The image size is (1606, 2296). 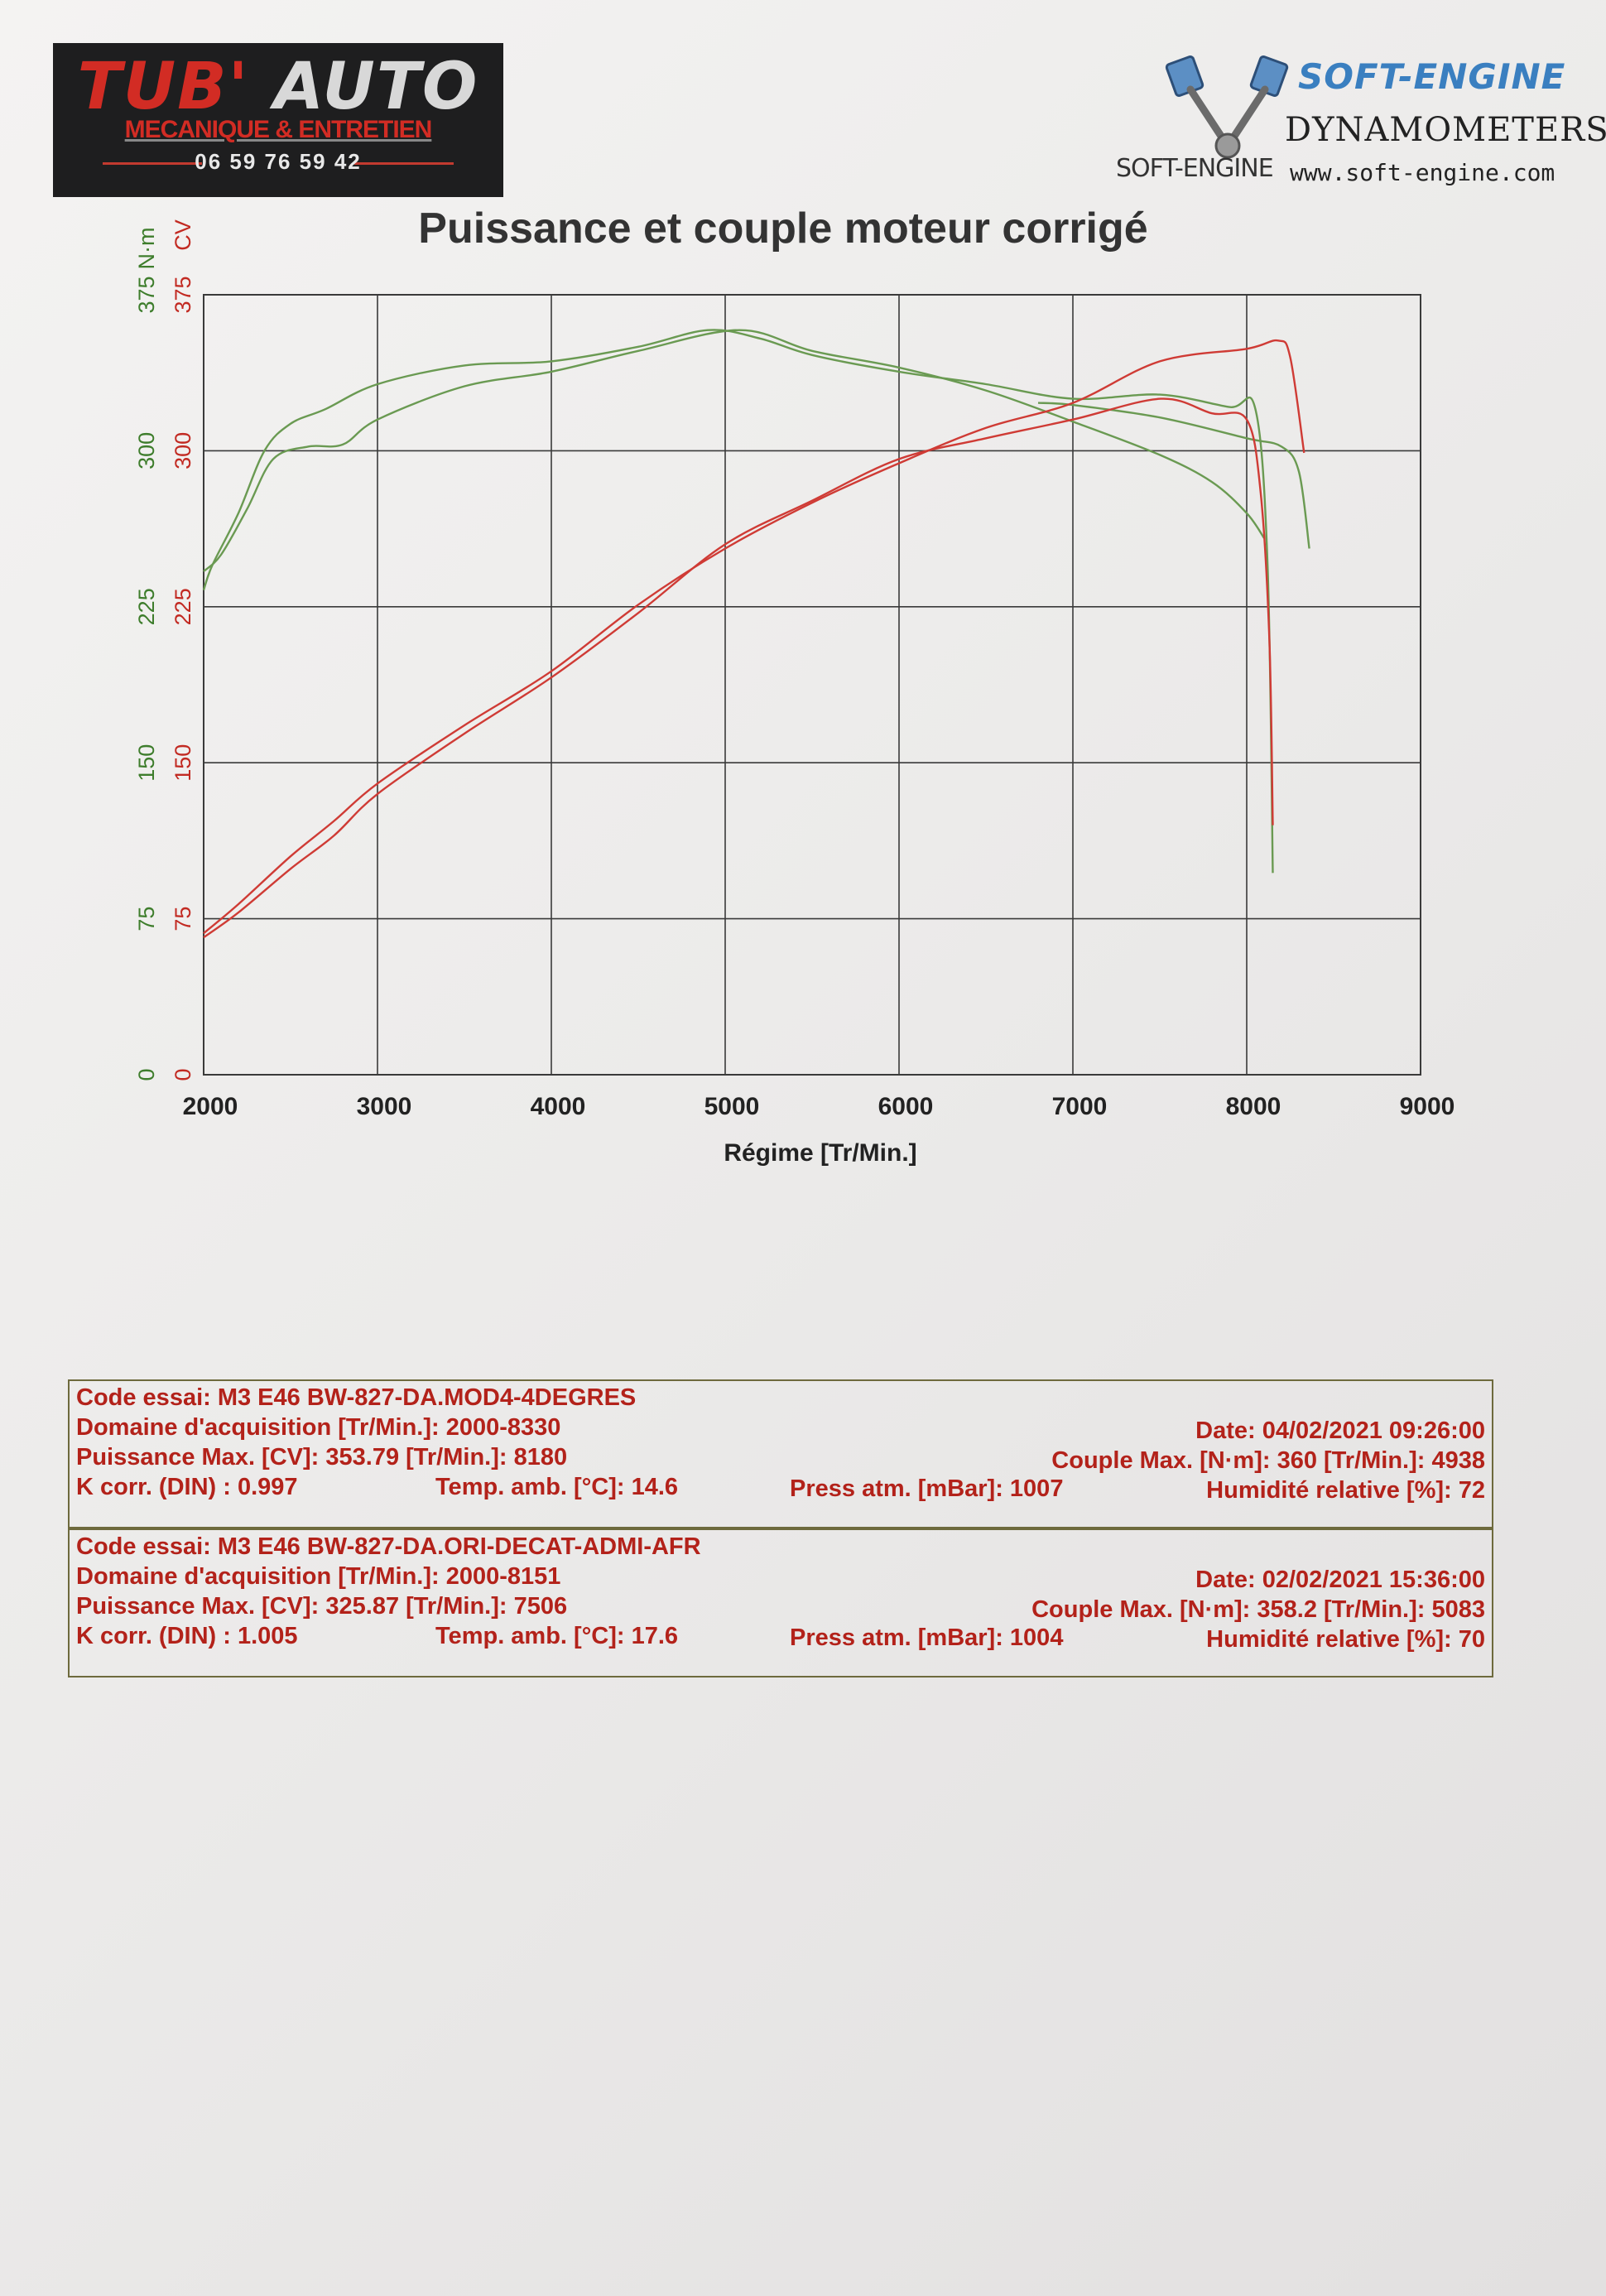 What do you see at coordinates (278, 162) in the screenshot?
I see `tub-auto-phone: 06 59 76 59 42` at bounding box center [278, 162].